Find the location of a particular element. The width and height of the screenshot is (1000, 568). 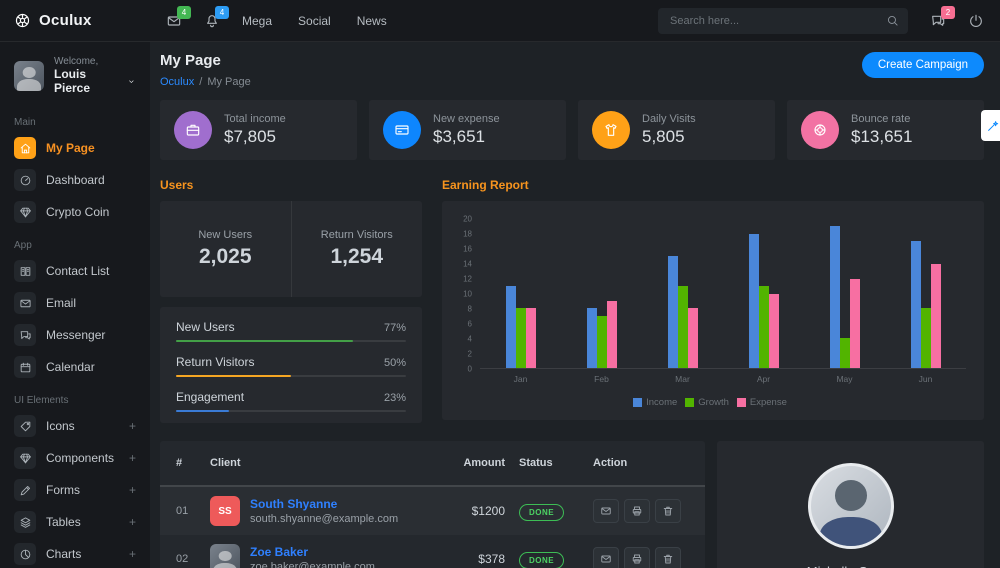

user-menu: Welcome, Louis Pierce is located at coordinates (75, 73).